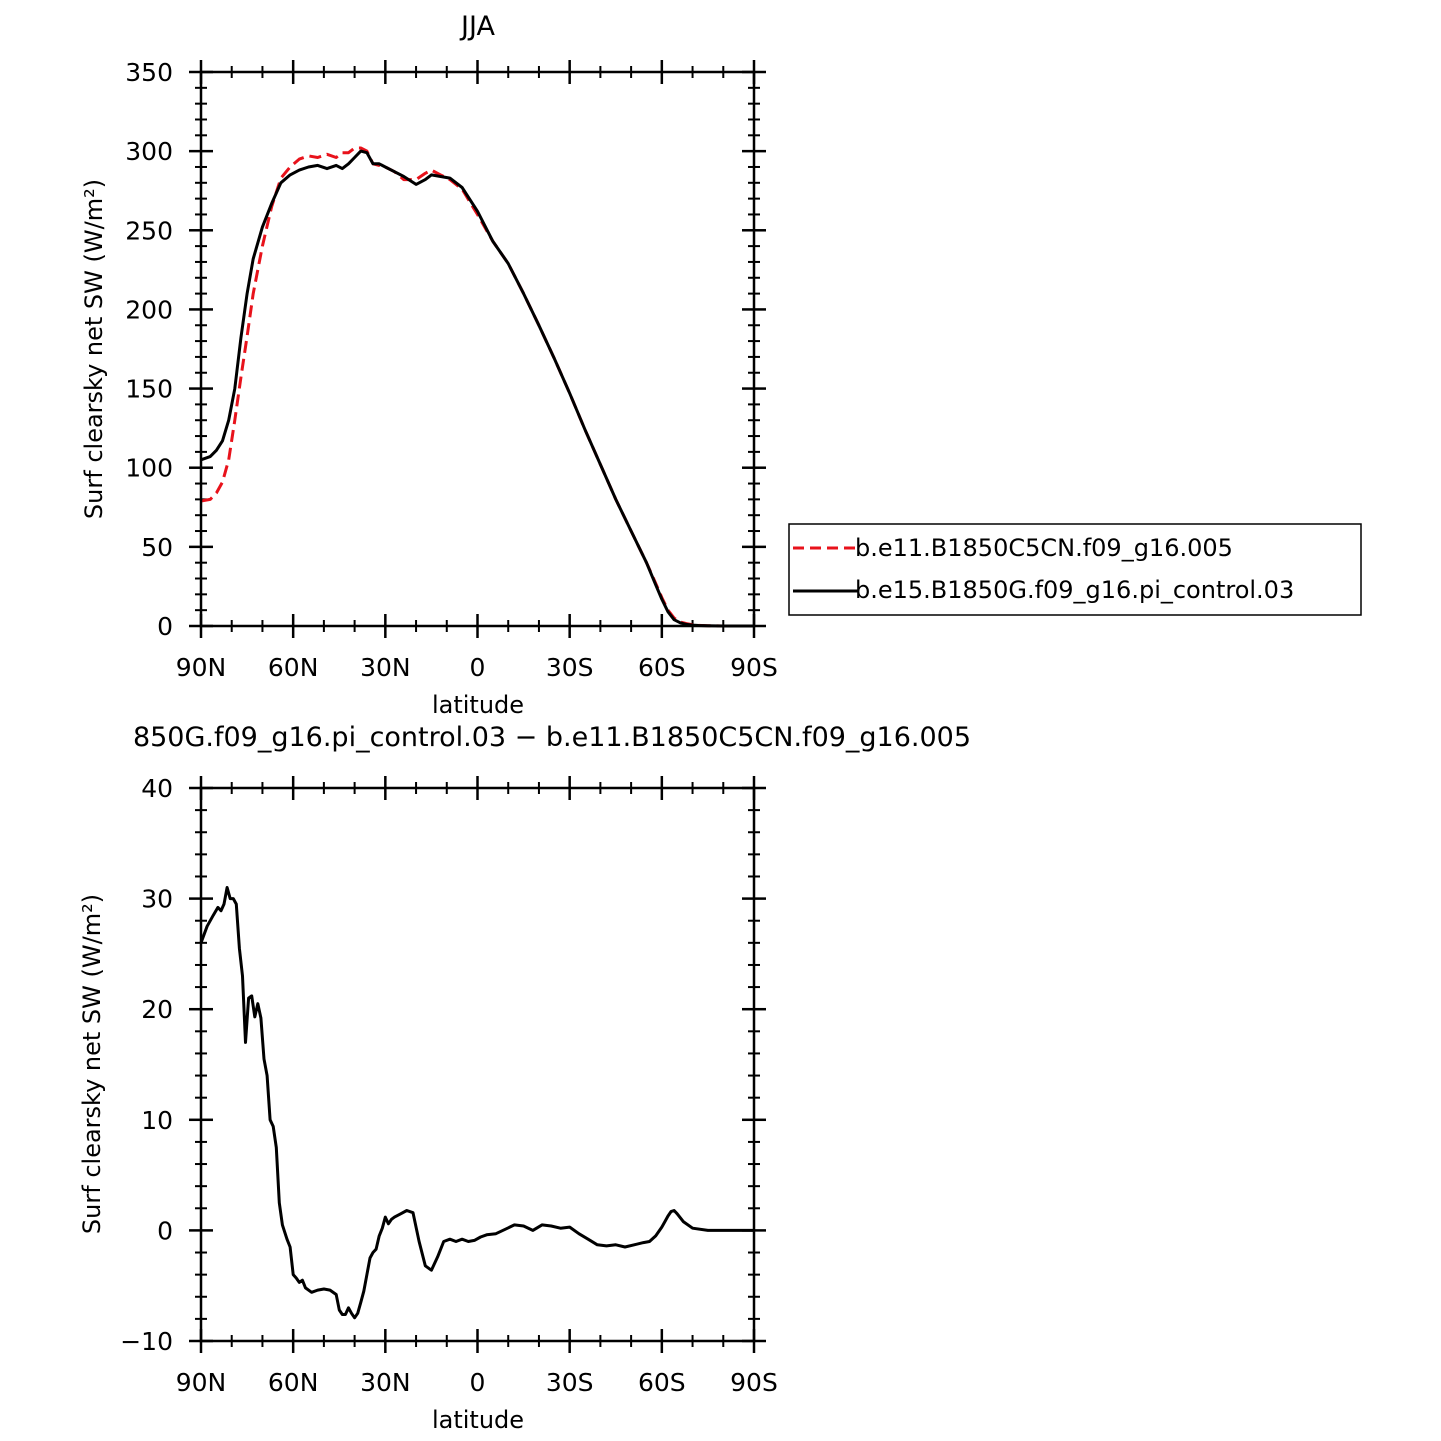 The width and height of the screenshot is (1441, 1441). Describe the element at coordinates (478, 667) in the screenshot. I see `top-xtick-label: 0` at that location.